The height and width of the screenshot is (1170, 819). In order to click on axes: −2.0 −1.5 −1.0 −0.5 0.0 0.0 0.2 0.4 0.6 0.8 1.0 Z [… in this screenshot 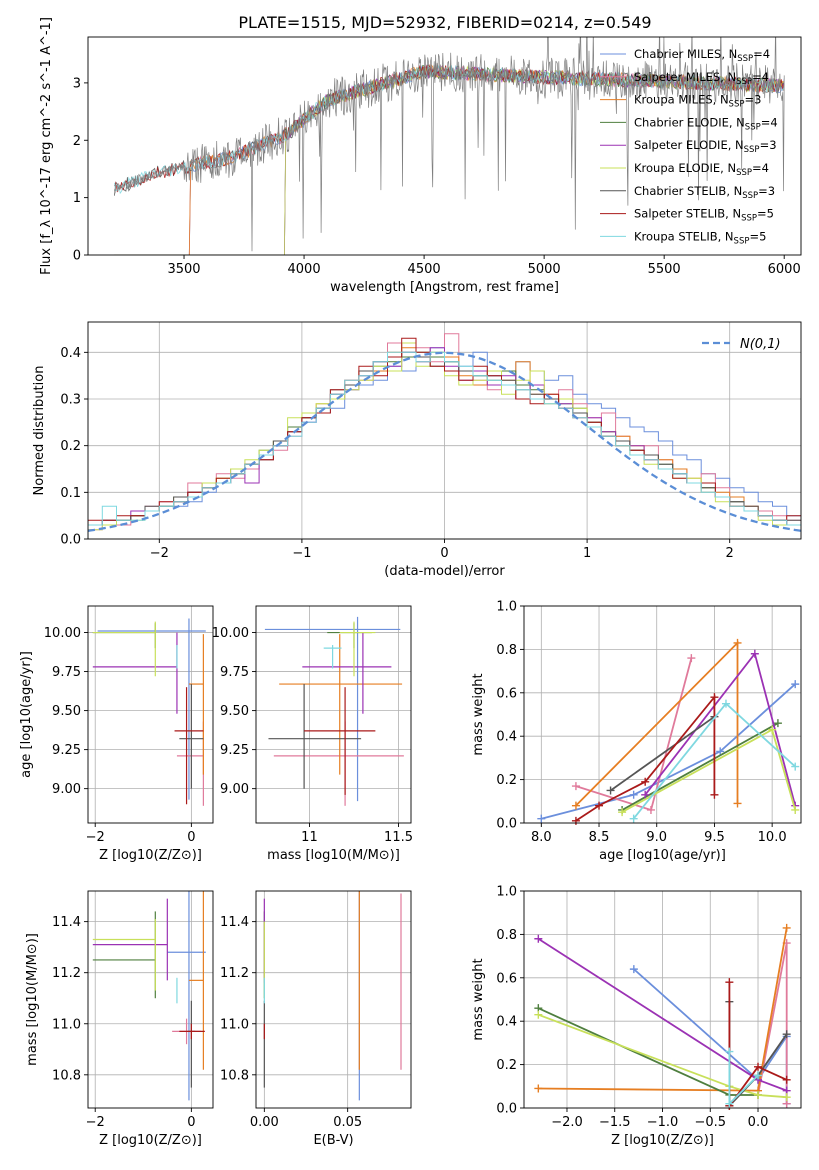, I will do `click(636, 1016)`.